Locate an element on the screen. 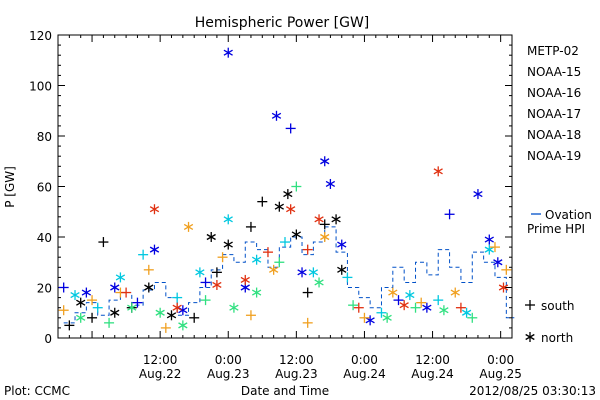 This screenshot has width=600, height=400. x-tick-date: Aug.23 is located at coordinates (228, 374).